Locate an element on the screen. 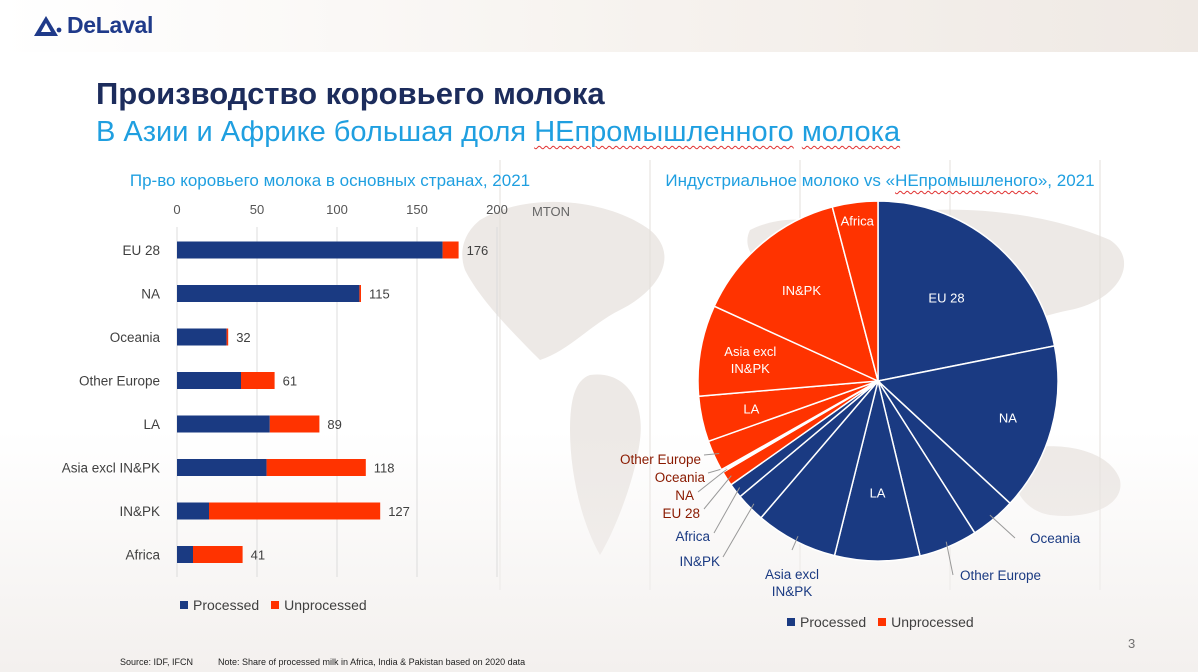  brand-logo: DeLaval is located at coordinates (93, 25).